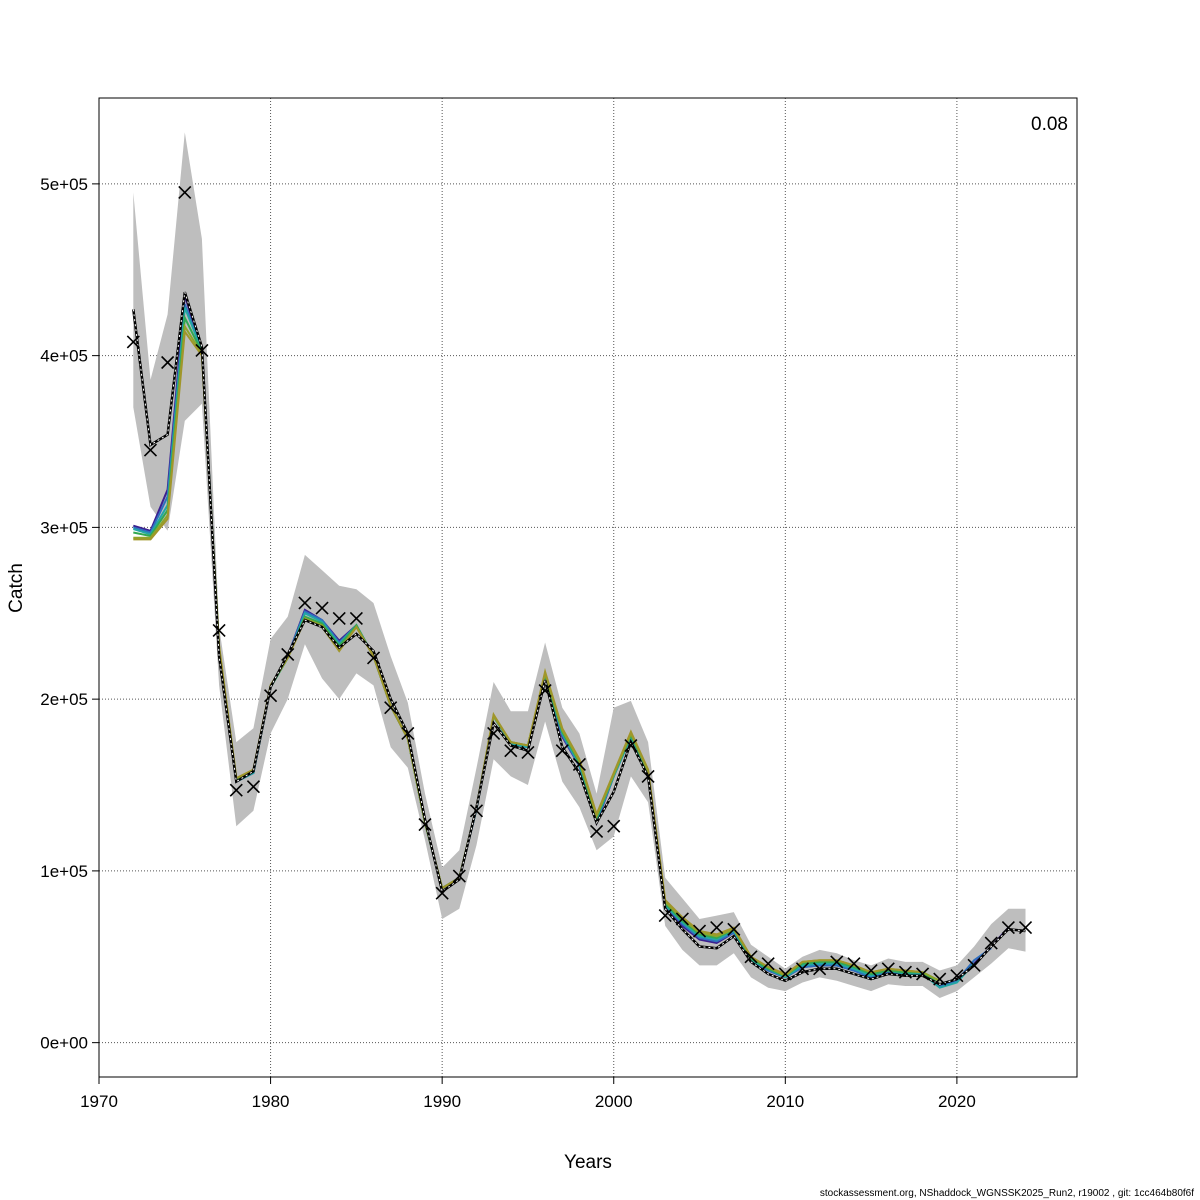 This screenshot has height=1200, width=1200. Describe the element at coordinates (588, 1162) in the screenshot. I see `x-axis-title: Years` at that location.